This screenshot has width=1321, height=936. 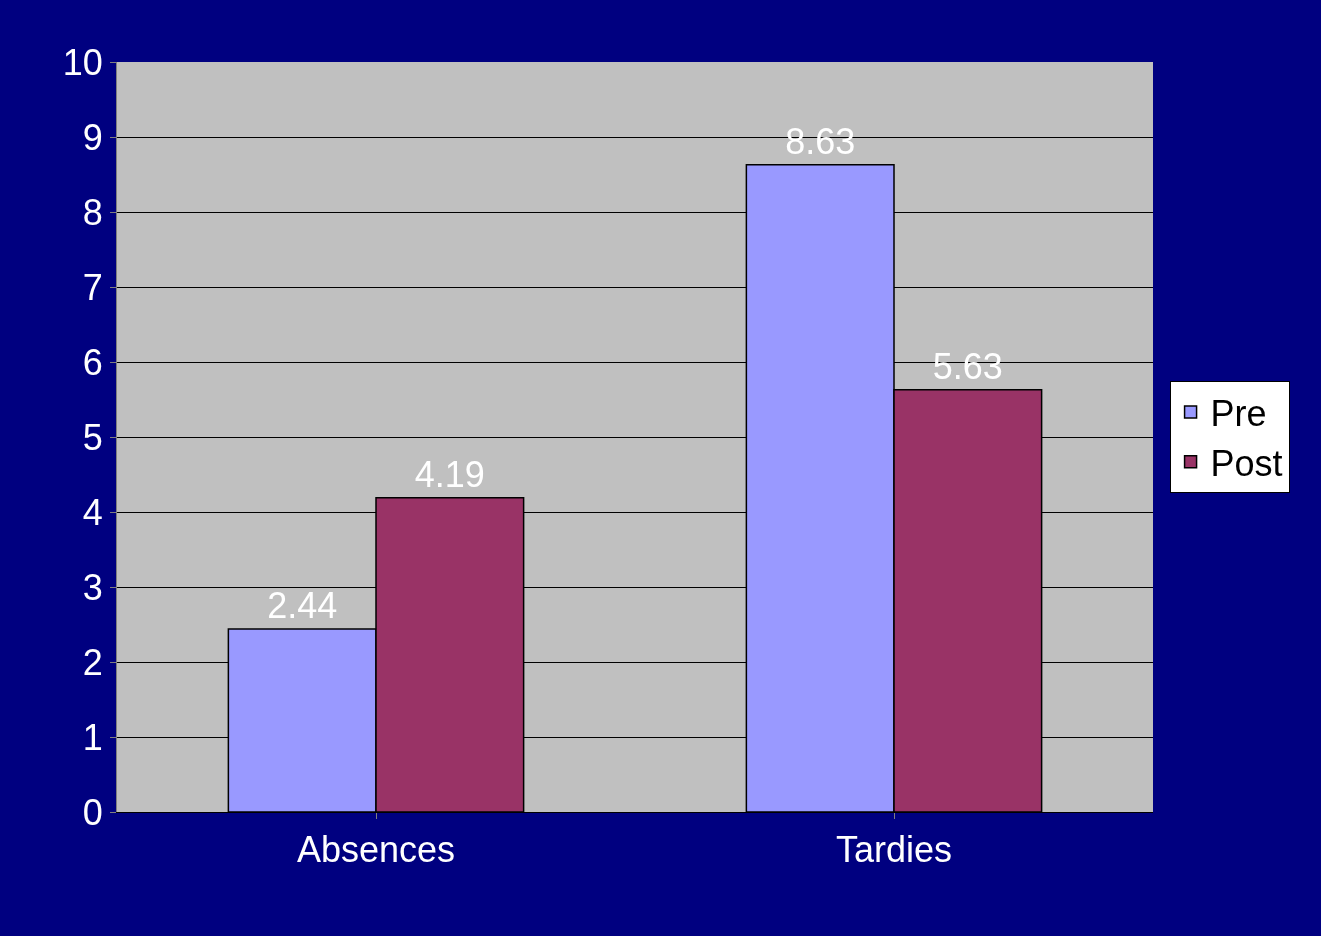 I want to click on y-tick-label: 4, so click(x=92, y=512).